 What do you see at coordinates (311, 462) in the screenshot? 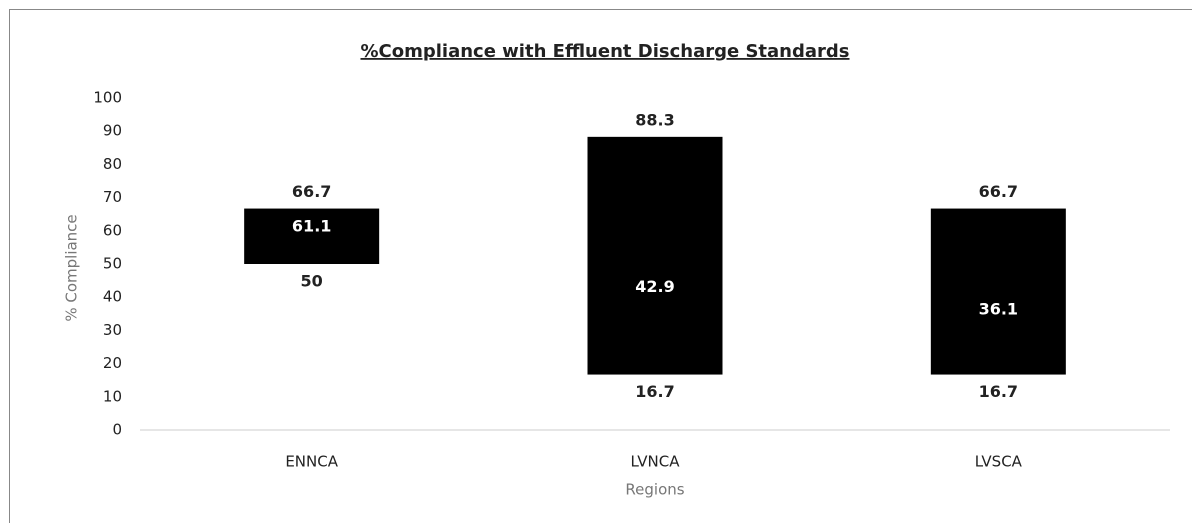
I see `x-tick-label: ENNCA` at bounding box center [311, 462].